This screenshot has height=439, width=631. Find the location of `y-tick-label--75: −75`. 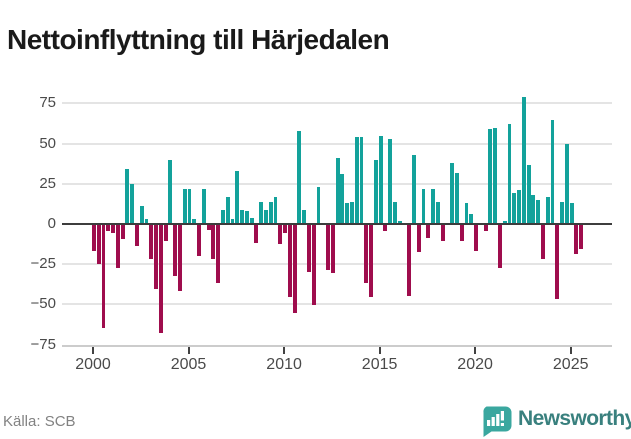

y-tick-label--75: −75 is located at coordinates (43, 344).